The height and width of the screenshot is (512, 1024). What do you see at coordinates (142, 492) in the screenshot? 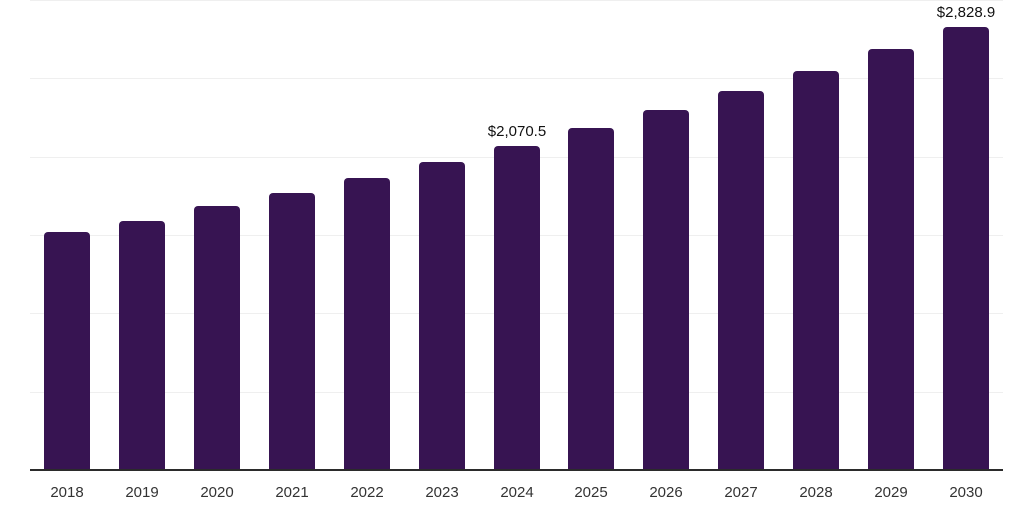
I see `x-tick-label-2019: 2019` at bounding box center [142, 492].